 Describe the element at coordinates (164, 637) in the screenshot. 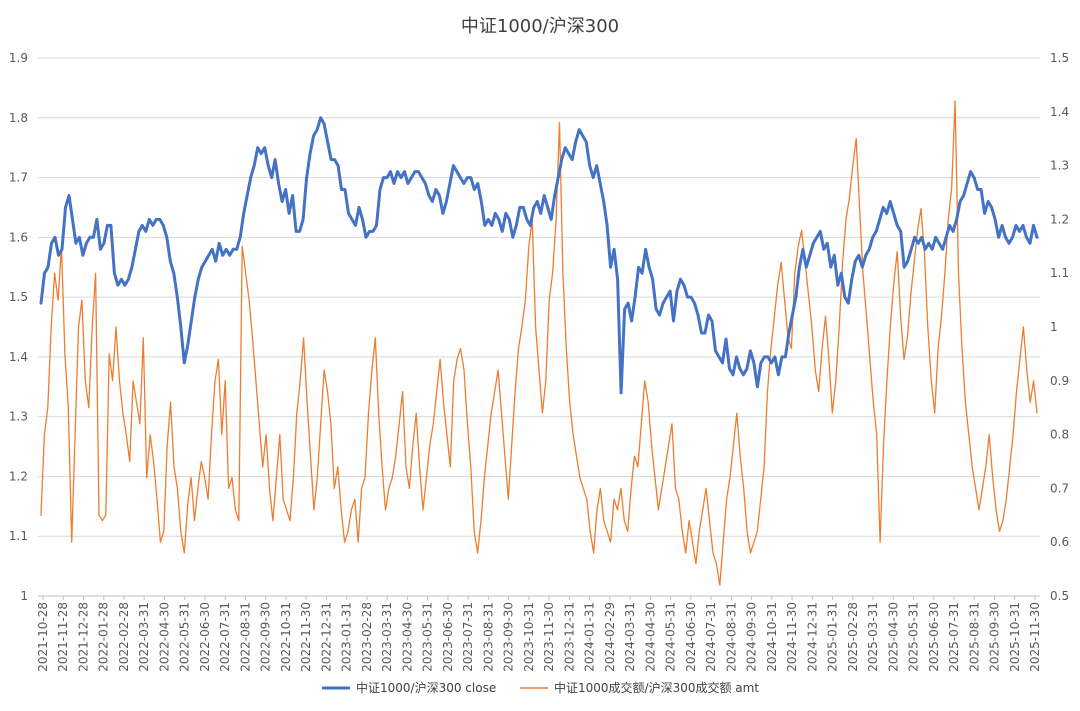

I see `x-tick-label: 2022-04-30` at that location.